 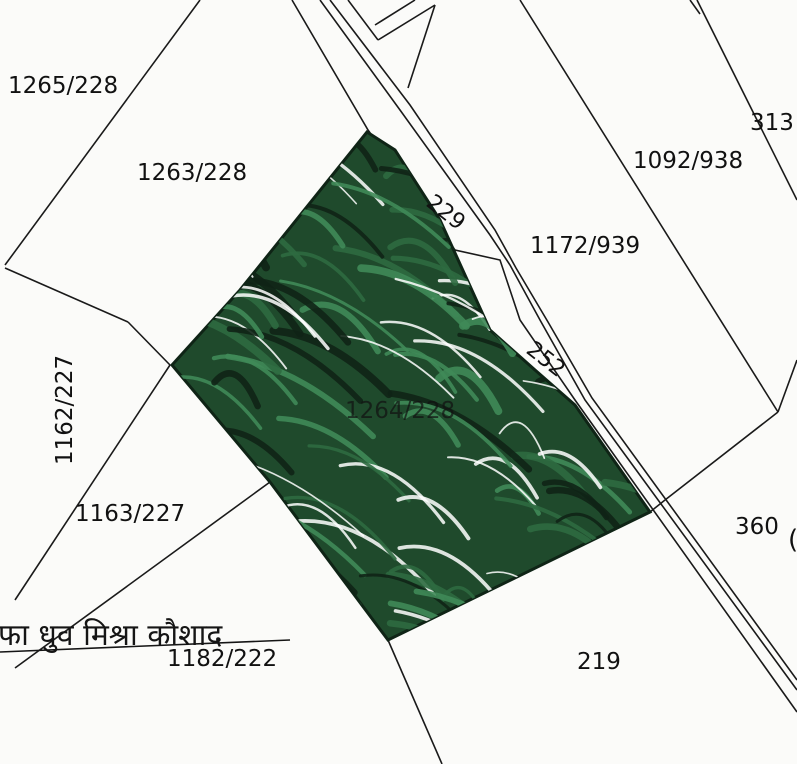 I want to click on edge-mark: (, so click(x=792, y=540).